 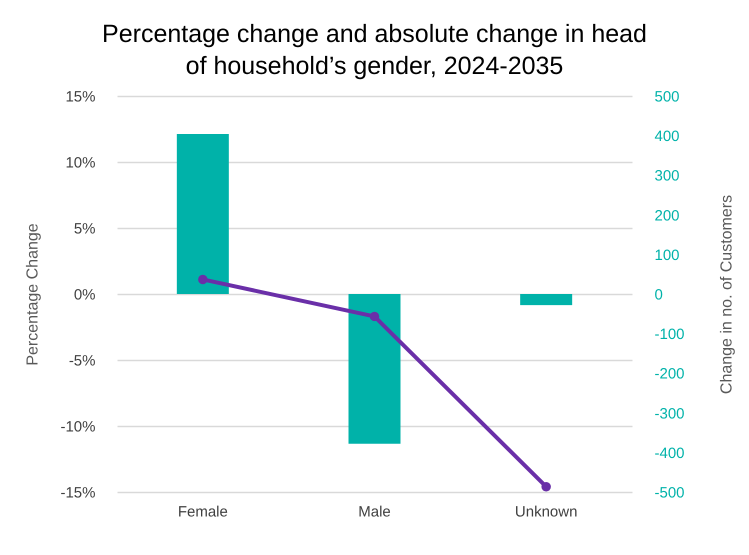 What do you see at coordinates (669, 335) in the screenshot?
I see `y2-tick-label: -100` at bounding box center [669, 335].